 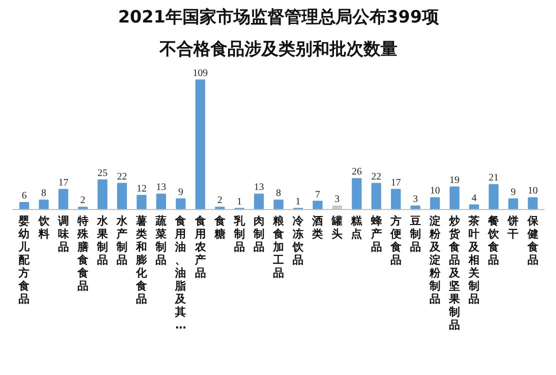 I want to click on x-tick-label: 水产制品, so click(x=122, y=240).